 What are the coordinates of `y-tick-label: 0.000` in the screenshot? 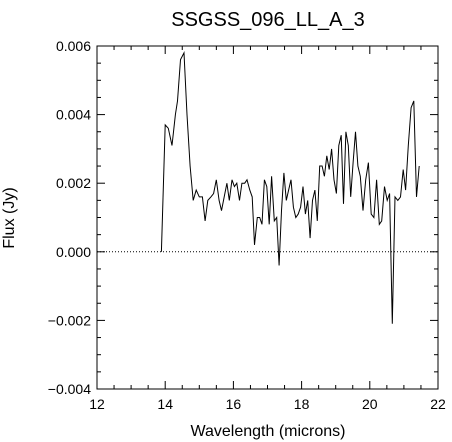 It's located at (73, 252).